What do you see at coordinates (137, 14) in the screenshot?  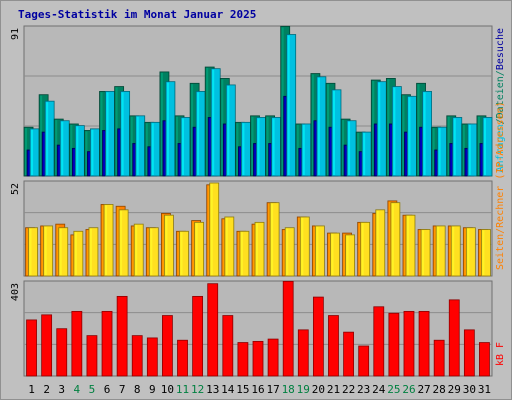 I see `chart-title: Tages-Statistik im Monat Januar 2025` at bounding box center [137, 14].